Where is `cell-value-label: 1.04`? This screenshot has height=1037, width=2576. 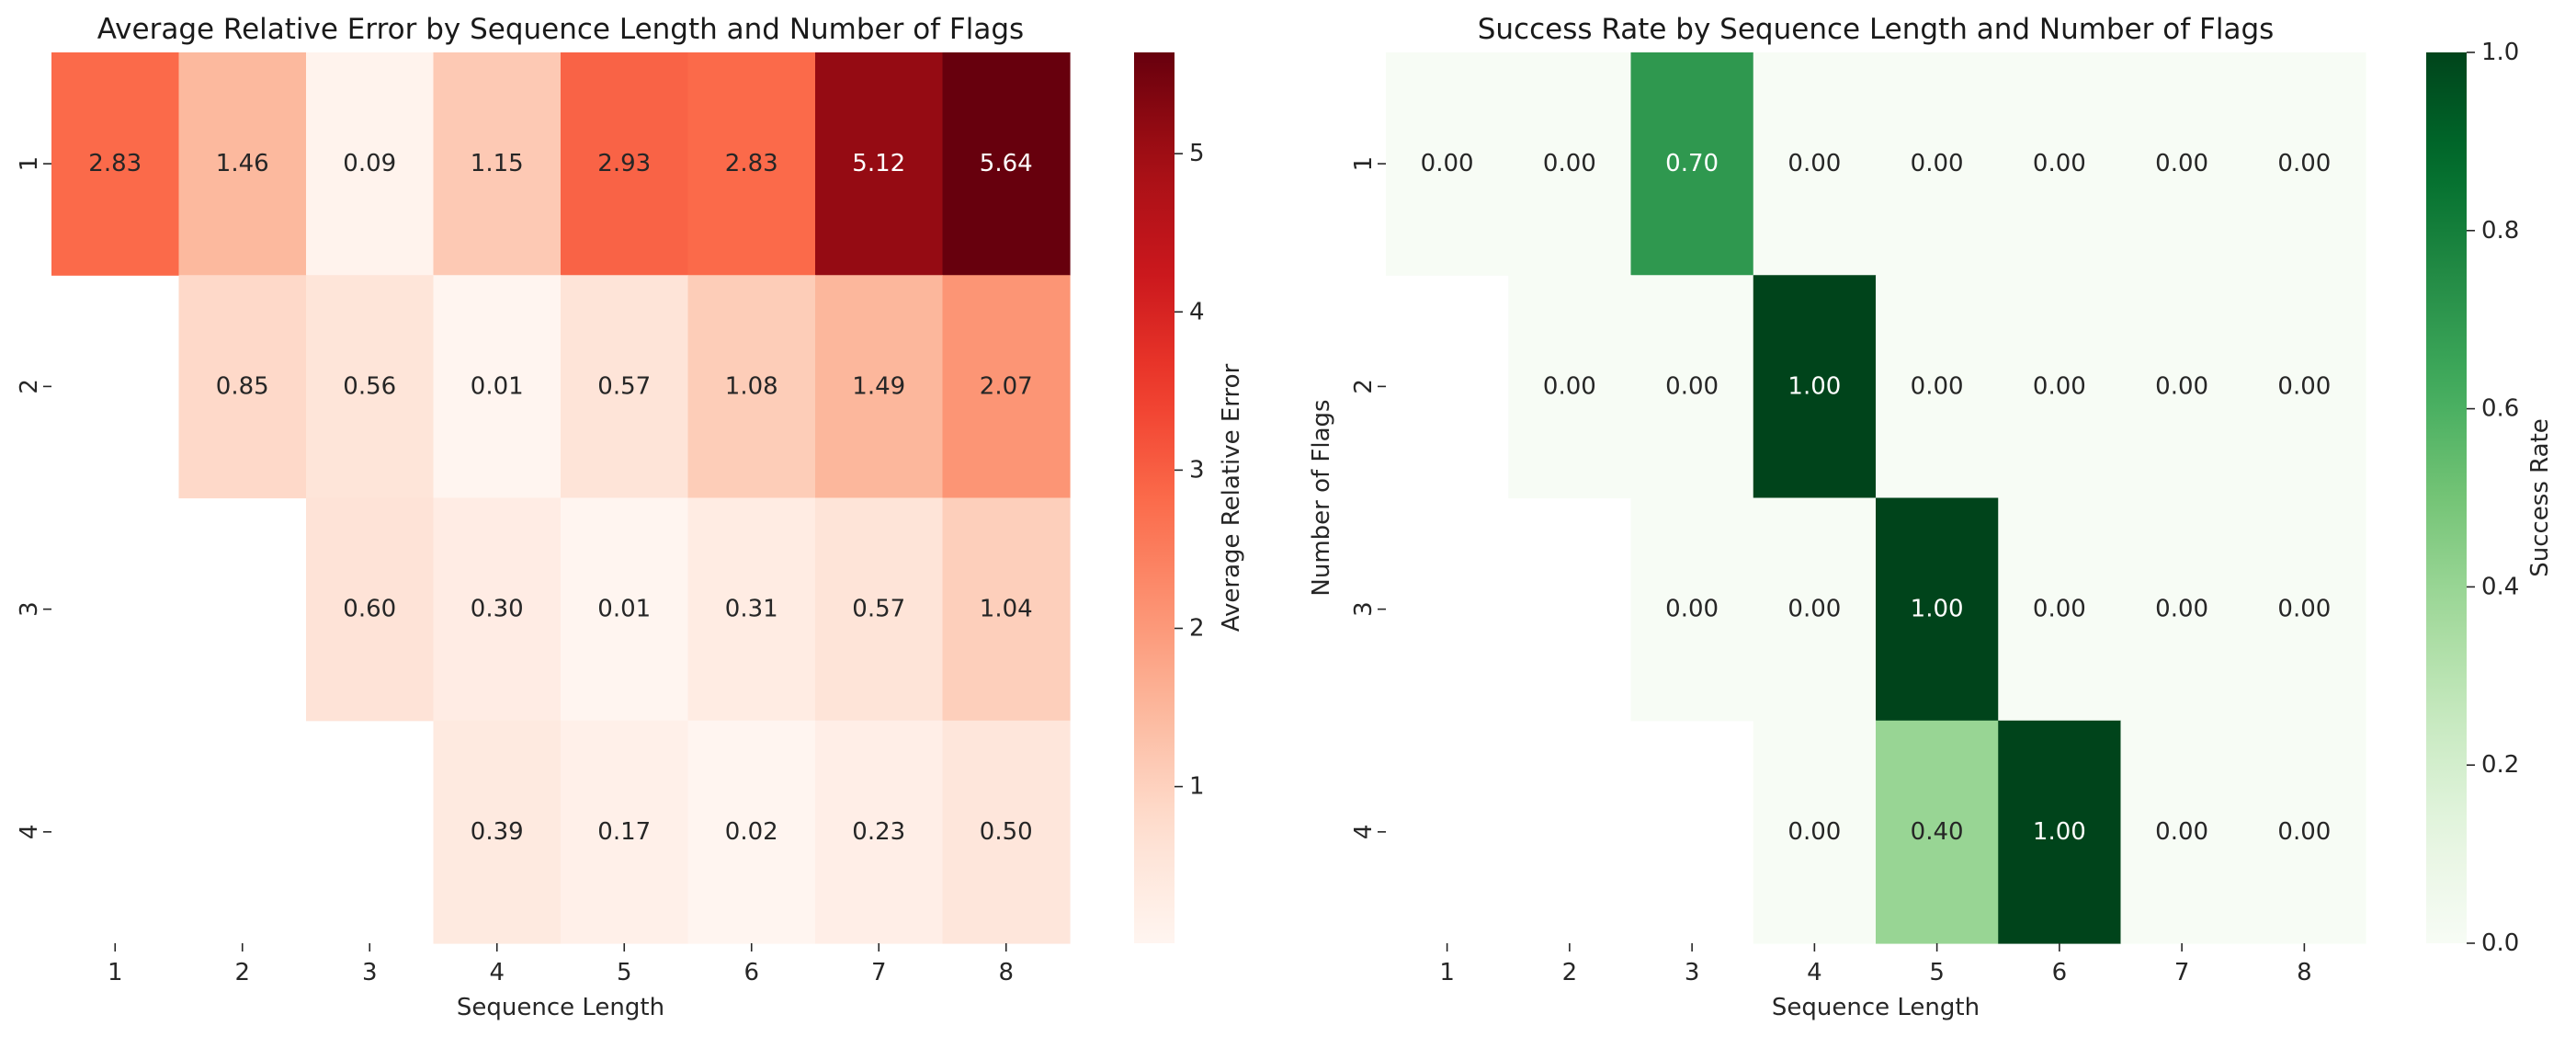 cell-value-label: 1.04 is located at coordinates (1006, 610).